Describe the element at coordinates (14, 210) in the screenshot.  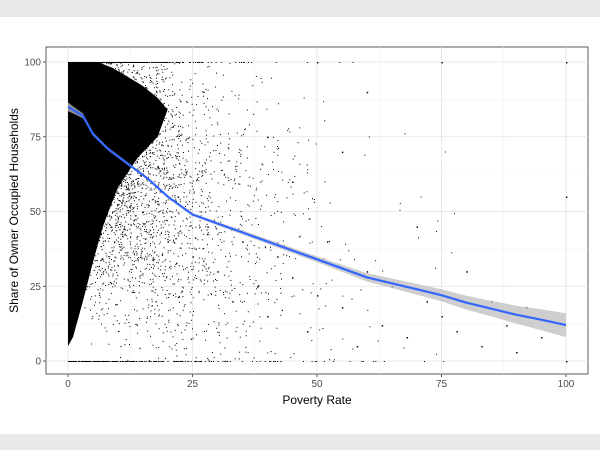
I see `y-axis-title: Share of Owner Occupied Households` at that location.